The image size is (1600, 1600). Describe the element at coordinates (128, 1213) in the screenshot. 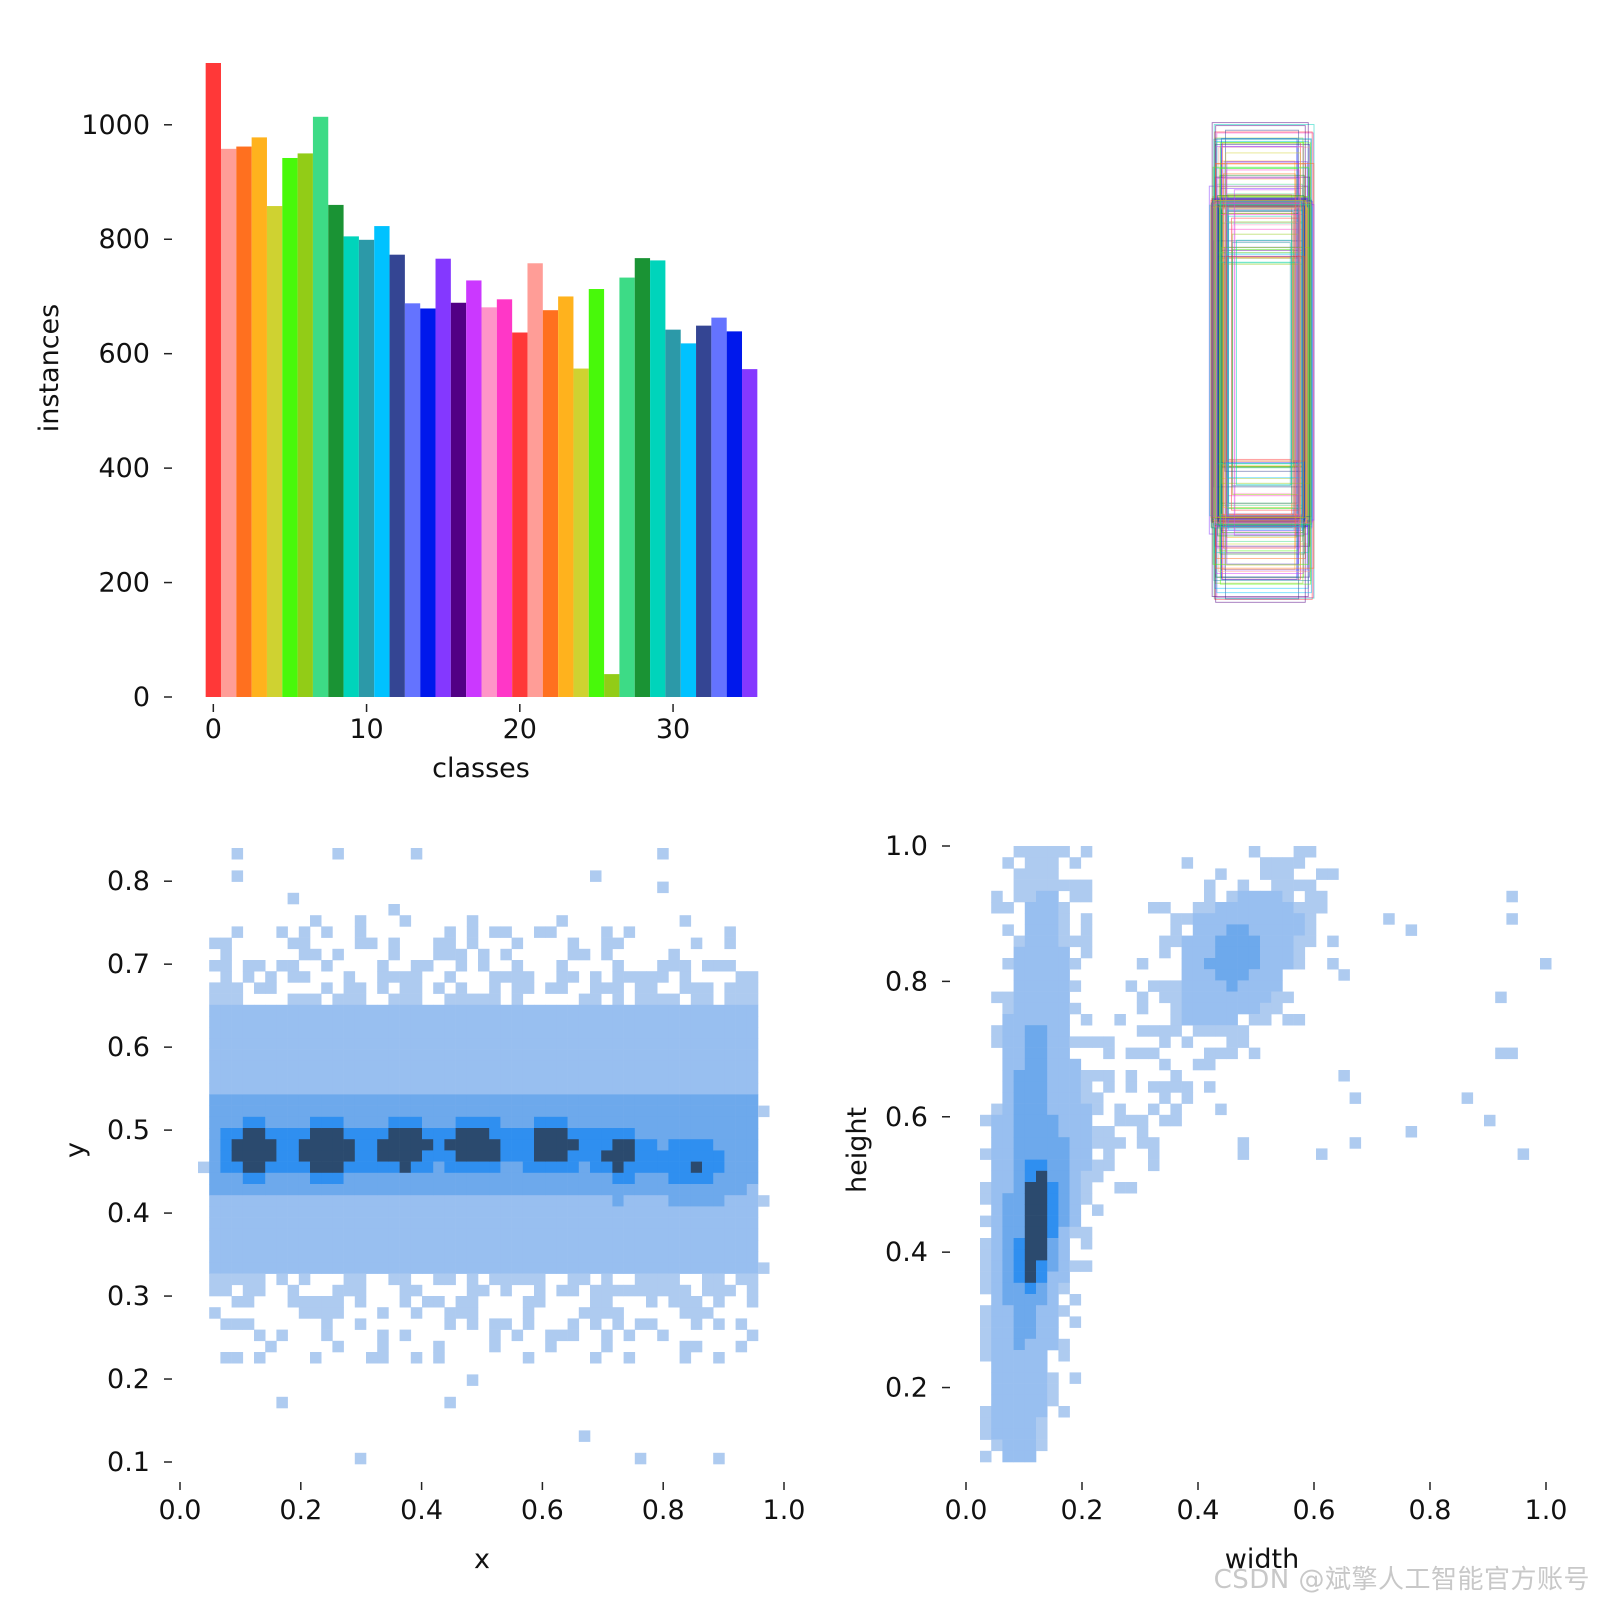

I see `y-tick-label: 0.4` at that location.